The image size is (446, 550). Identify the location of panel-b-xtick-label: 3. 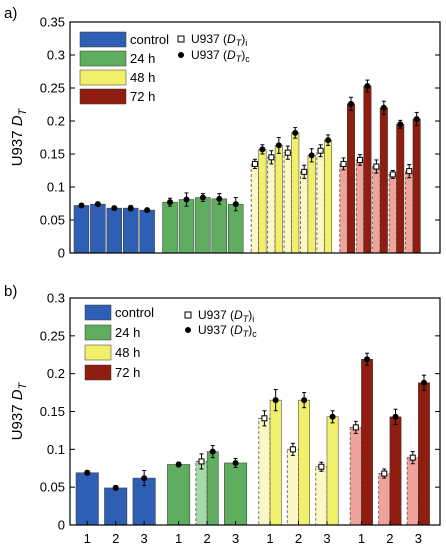
(326, 538).